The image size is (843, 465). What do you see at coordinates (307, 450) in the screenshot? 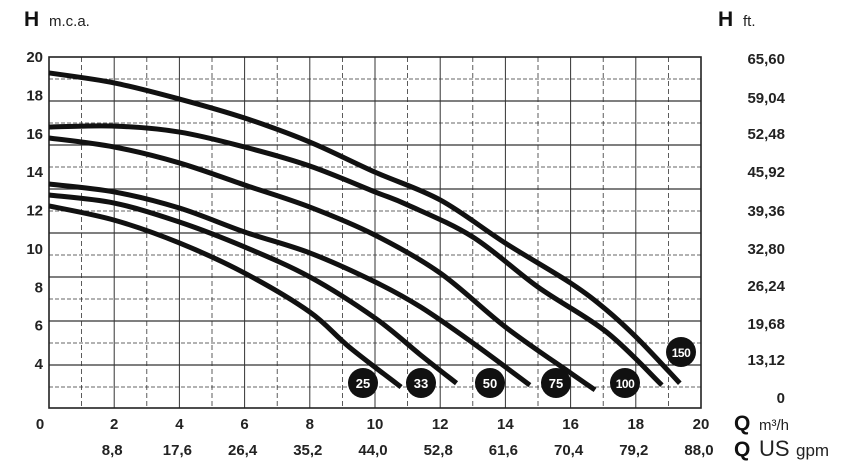
I see `x-secondary-tick-label: 35,2` at bounding box center [307, 450].